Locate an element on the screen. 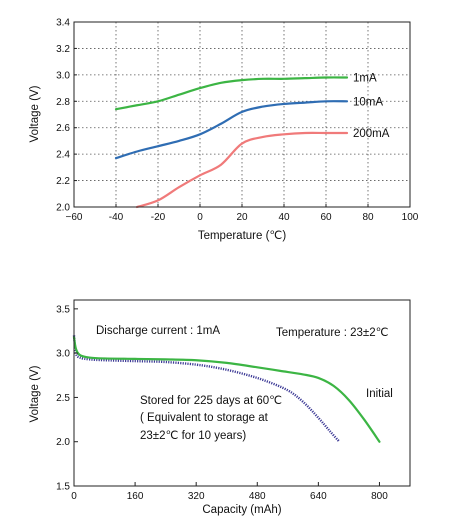 Image resolution: width=457 pixels, height=528 pixels. series-line-200ma is located at coordinates (242, 170).